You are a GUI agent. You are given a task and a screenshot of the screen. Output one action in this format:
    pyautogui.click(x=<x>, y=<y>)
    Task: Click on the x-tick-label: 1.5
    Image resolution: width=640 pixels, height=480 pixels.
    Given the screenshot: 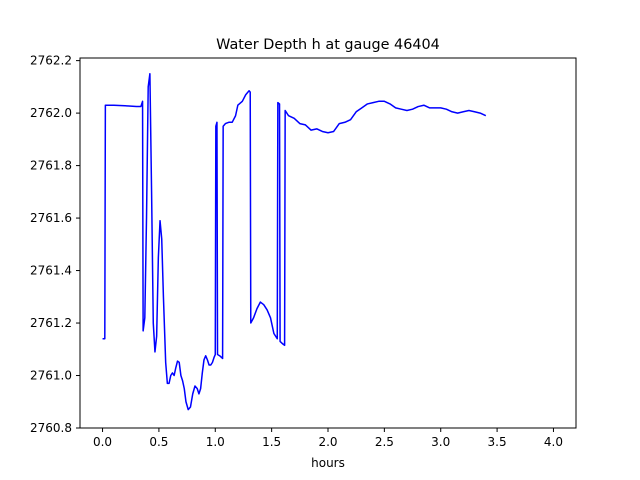 What is the action you would take?
    pyautogui.click(x=271, y=442)
    